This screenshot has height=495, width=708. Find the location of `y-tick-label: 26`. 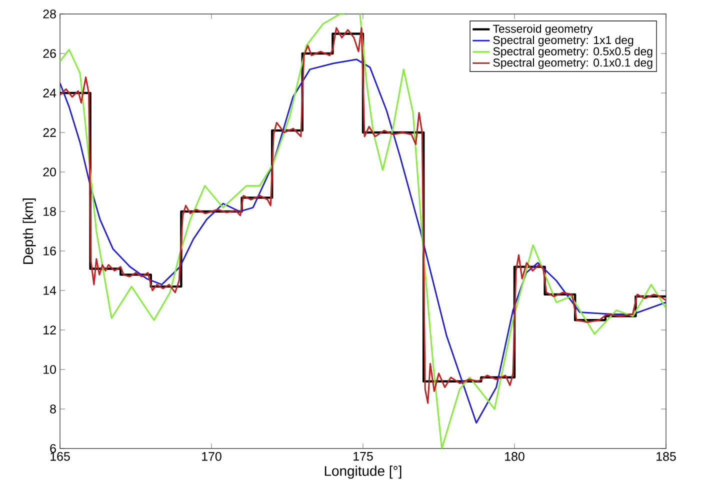

y-tick-label: 26 is located at coordinates (49, 53).